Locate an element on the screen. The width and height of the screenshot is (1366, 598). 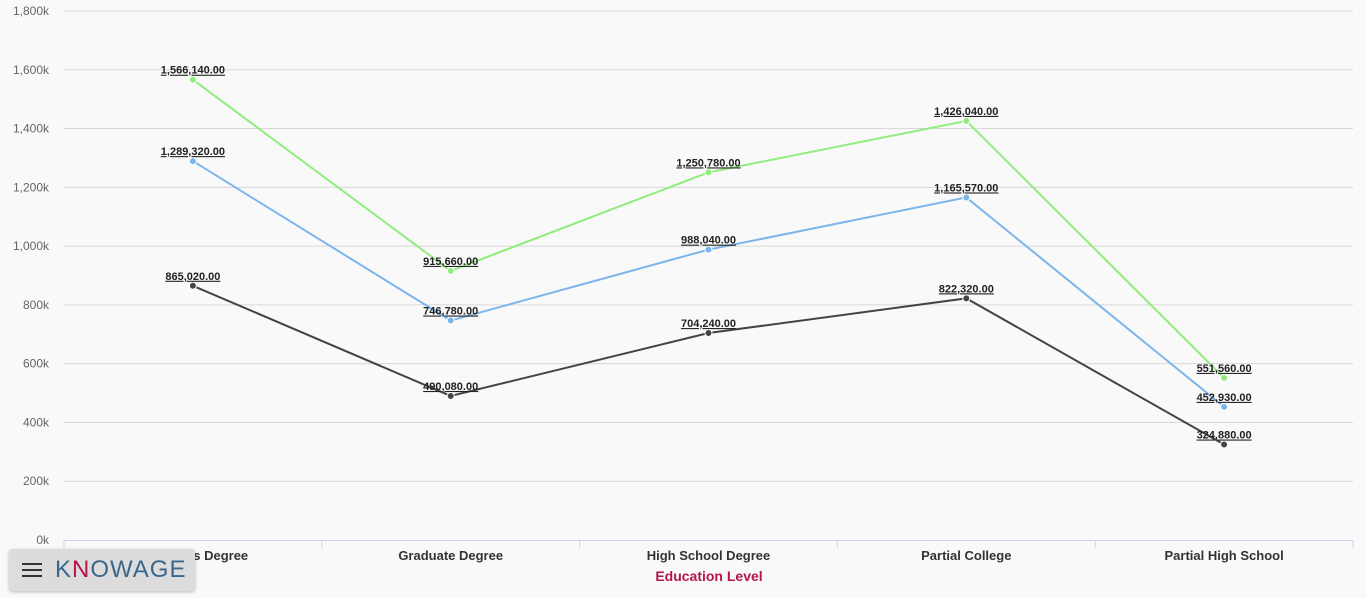
x-tick-label: Partial High School is located at coordinates (1224, 555).